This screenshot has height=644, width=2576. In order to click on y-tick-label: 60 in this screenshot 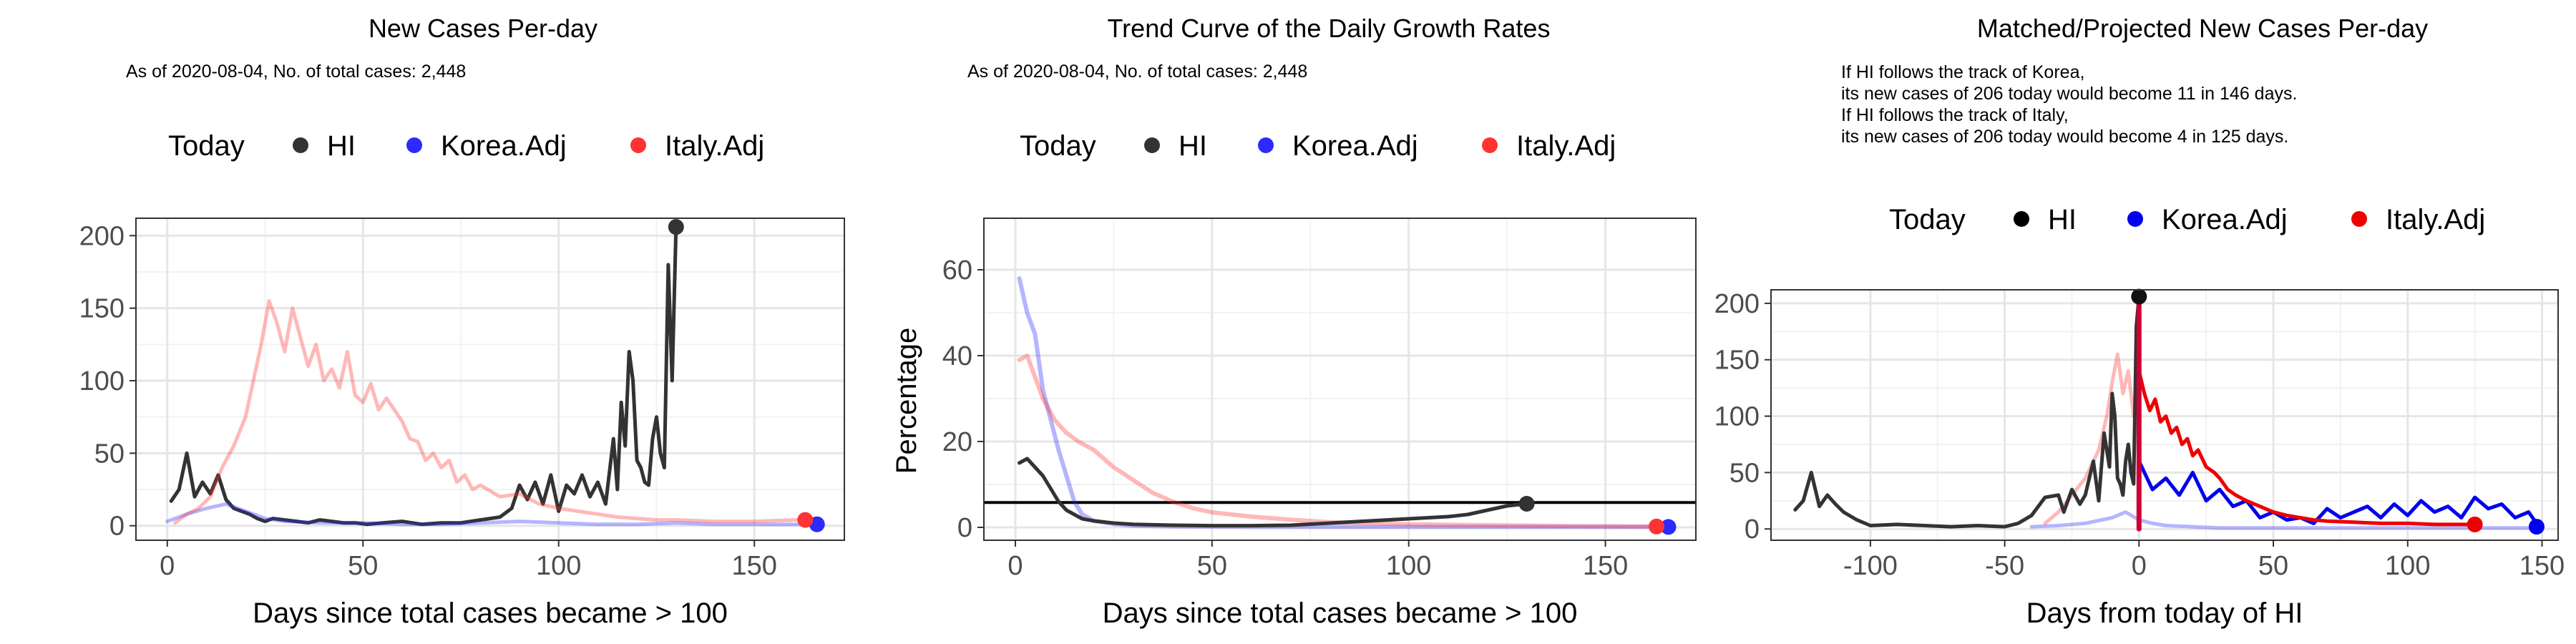, I will do `click(957, 270)`.